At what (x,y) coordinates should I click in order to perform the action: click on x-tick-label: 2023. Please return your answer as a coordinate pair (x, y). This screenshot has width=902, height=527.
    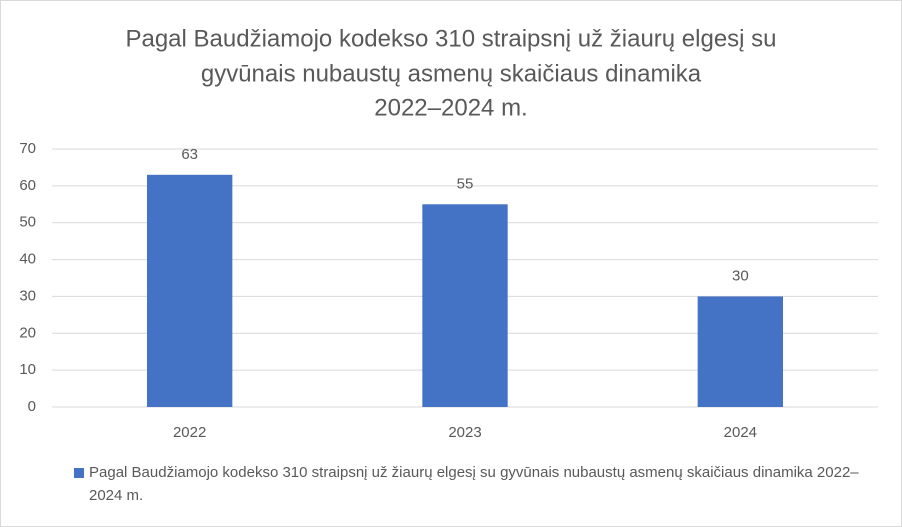
    Looking at the image, I should click on (464, 432).